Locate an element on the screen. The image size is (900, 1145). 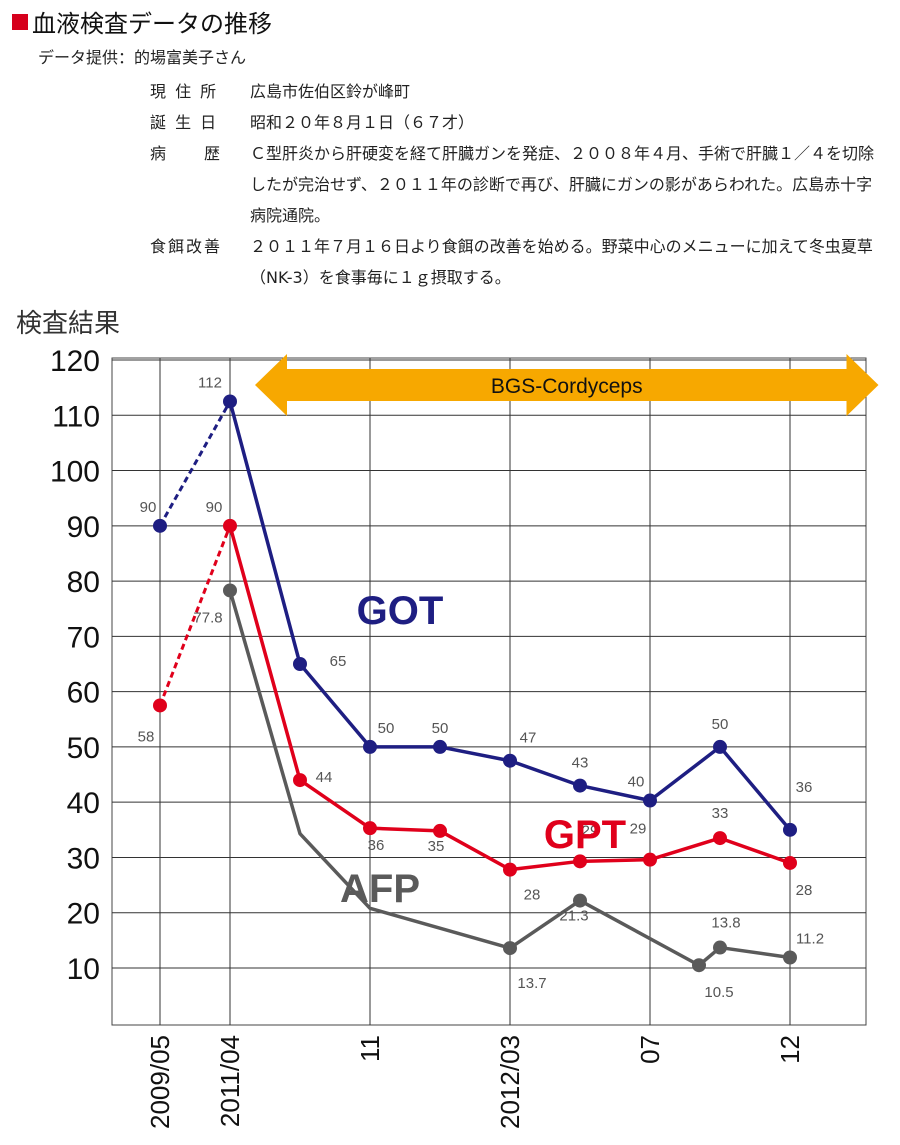
y-tick-label: 80 is located at coordinates (83, 582).